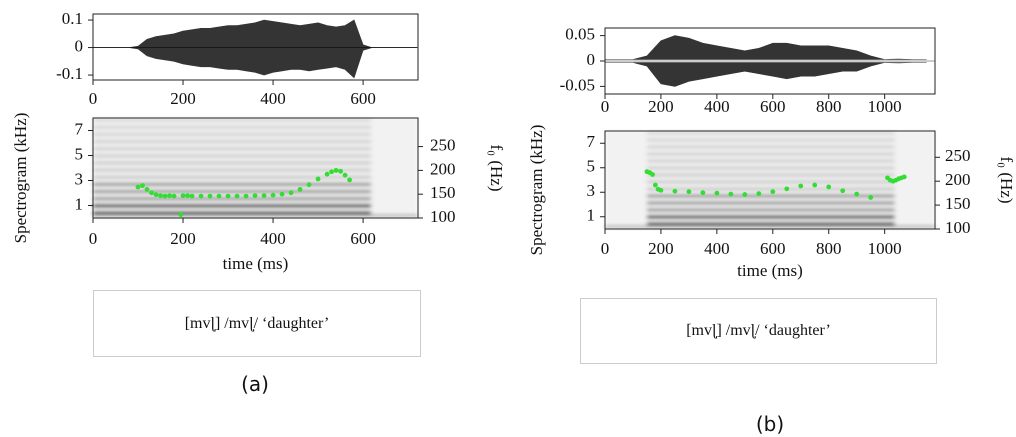 The width and height of the screenshot is (1016, 437). I want to click on y-axis-label: Spectrogram (kHz), so click(536, 190).